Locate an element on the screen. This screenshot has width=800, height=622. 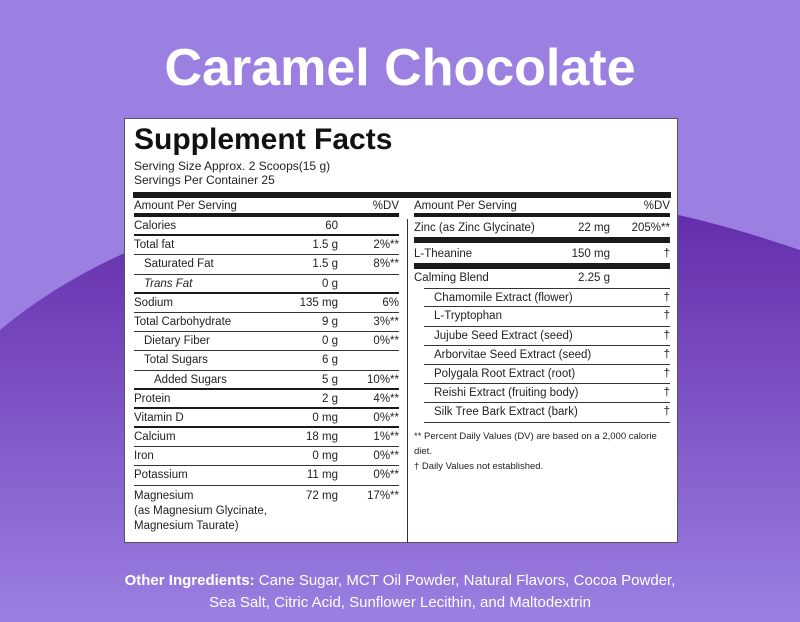
nutrient-name: Chamomile Extract (flower) is located at coordinates (503, 298).